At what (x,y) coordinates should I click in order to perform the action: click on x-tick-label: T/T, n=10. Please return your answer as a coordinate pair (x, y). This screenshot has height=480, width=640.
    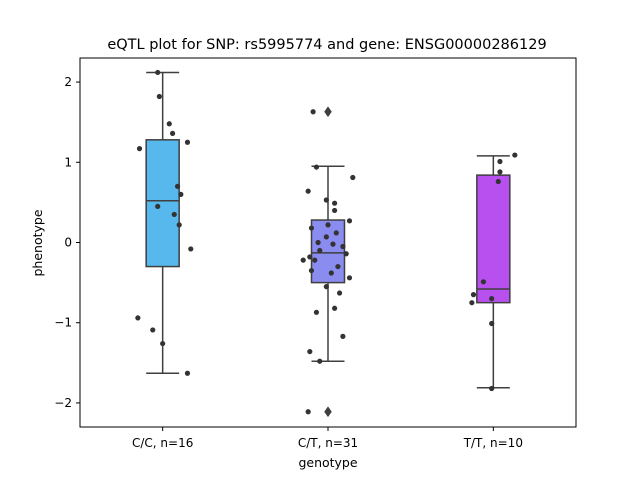
    Looking at the image, I should click on (493, 443).